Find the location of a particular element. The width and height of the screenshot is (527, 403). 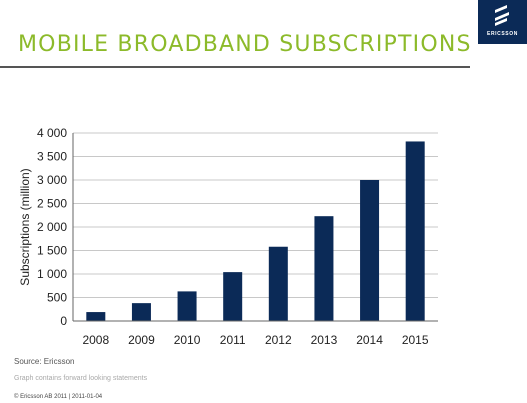

bar-2014 is located at coordinates (370, 250).